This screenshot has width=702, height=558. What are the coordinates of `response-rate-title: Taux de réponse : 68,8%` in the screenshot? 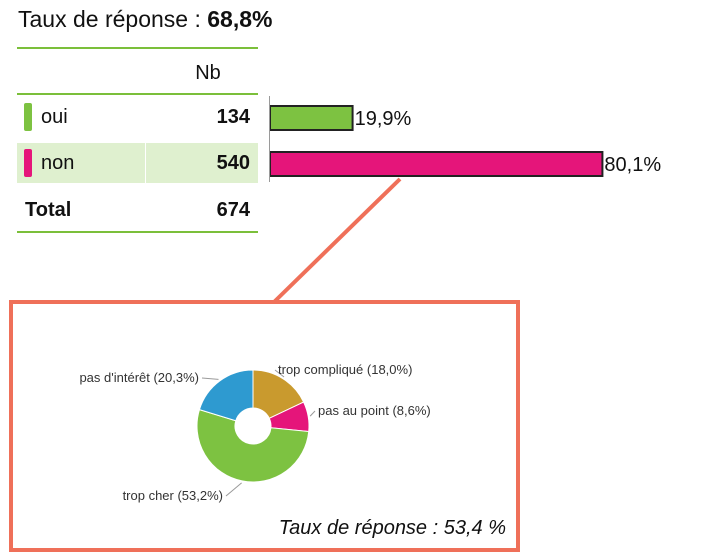 It's located at (145, 19).